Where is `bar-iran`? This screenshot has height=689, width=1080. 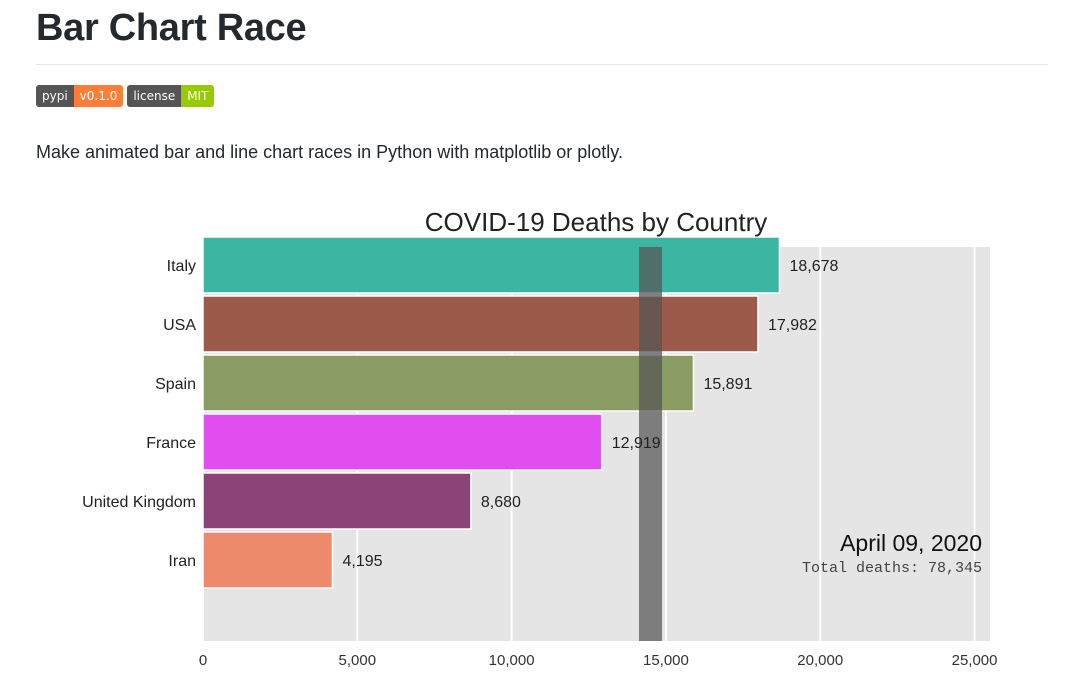
bar-iran is located at coordinates (268, 560).